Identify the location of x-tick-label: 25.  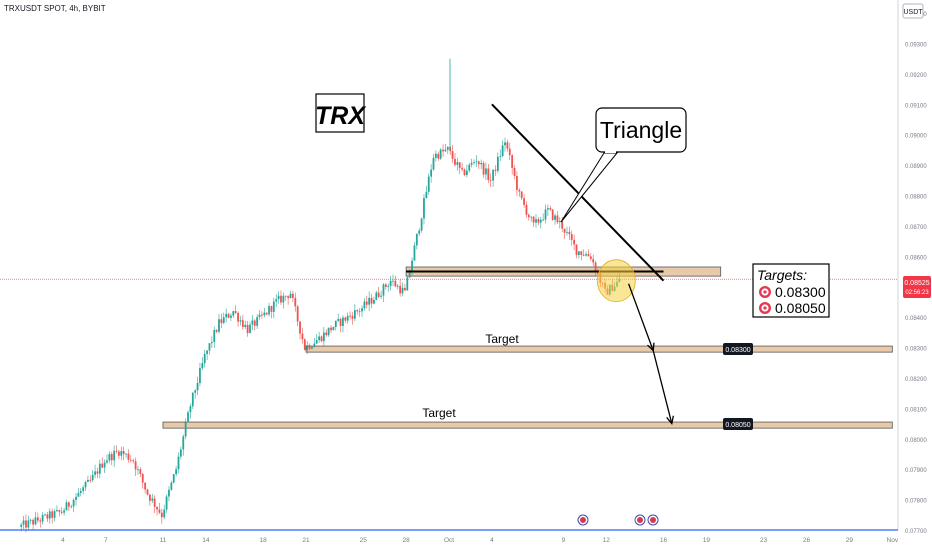
(364, 540).